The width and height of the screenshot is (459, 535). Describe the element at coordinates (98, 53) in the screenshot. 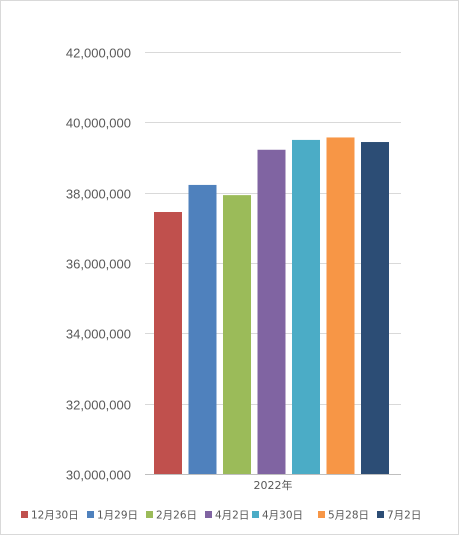

I see `y-tick-label: 42,000,000` at that location.